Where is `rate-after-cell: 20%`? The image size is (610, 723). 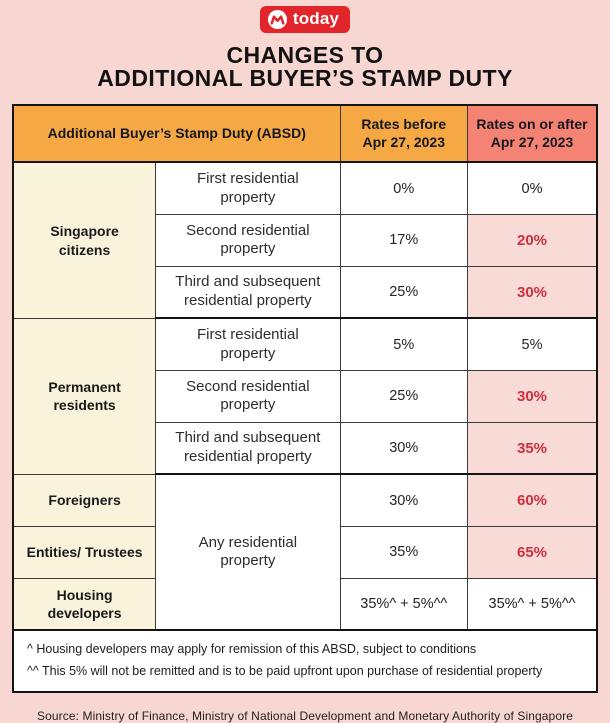
rate-after-cell: 20% is located at coordinates (532, 240).